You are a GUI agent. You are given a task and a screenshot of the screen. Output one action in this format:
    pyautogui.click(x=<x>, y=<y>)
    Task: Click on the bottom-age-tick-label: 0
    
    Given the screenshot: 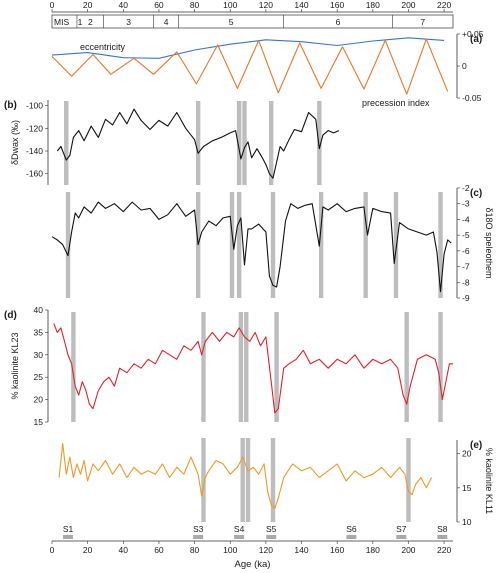 What is the action you would take?
    pyautogui.click(x=52, y=550)
    